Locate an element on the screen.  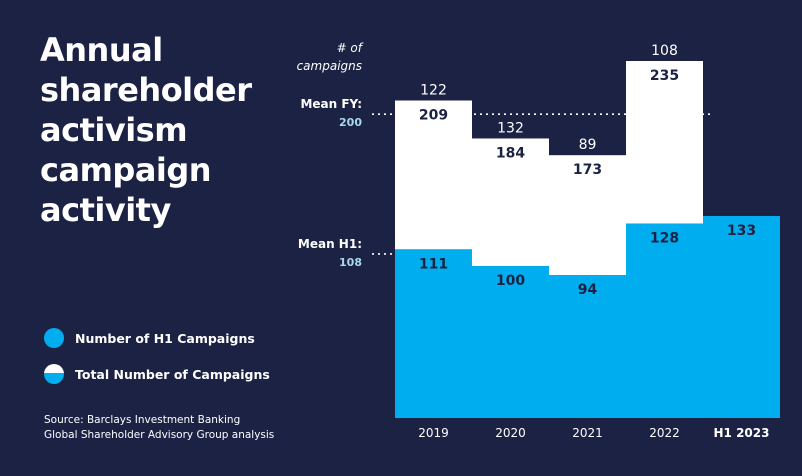
title-line: activism is located at coordinates (114, 130).